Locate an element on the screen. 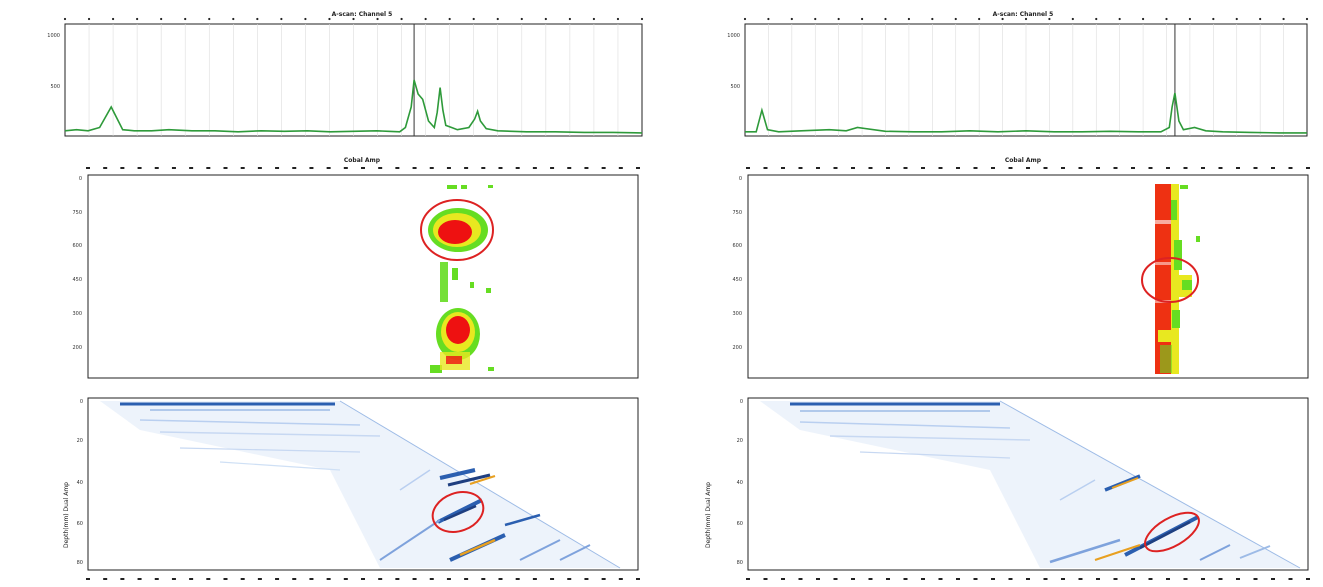  left-ascan-top-ticks is located at coordinates (353, 19).